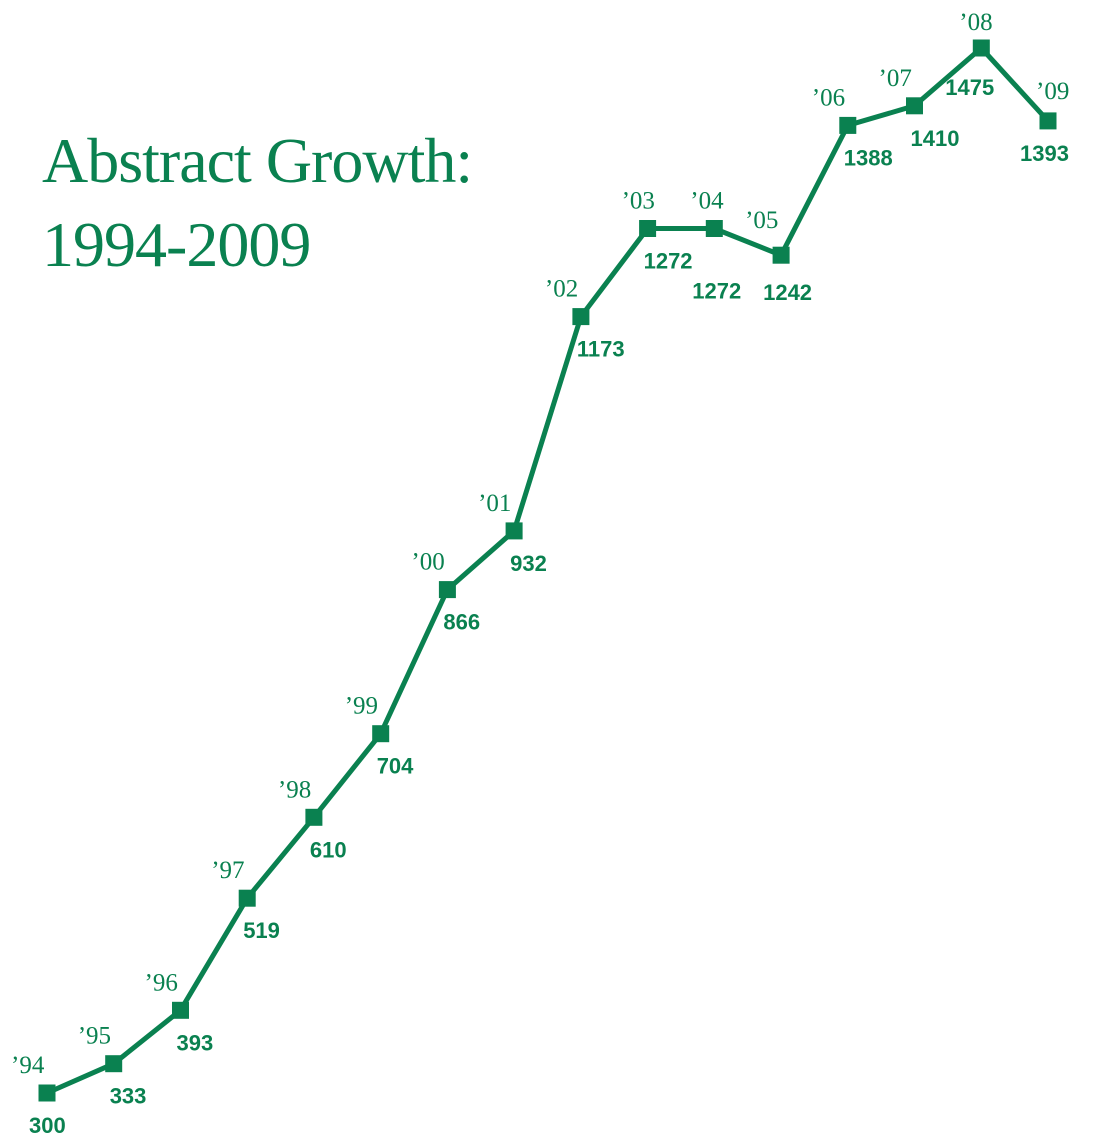 The image size is (1095, 1136). I want to click on year-label: ’05, so click(761, 220).